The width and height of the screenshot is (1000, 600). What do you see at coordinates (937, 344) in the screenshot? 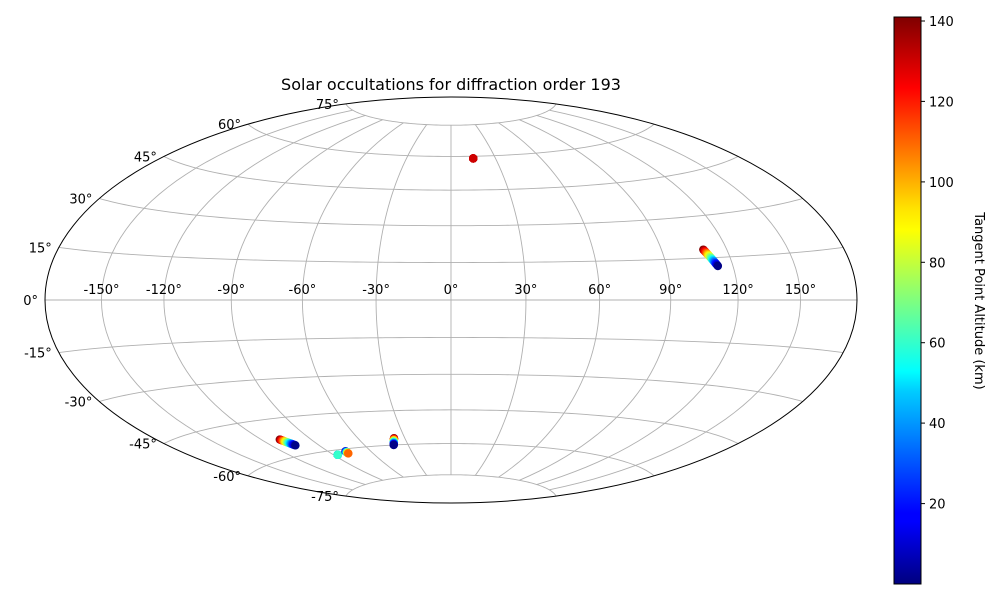
I see `colorbar-tick-label: 60` at bounding box center [937, 344].